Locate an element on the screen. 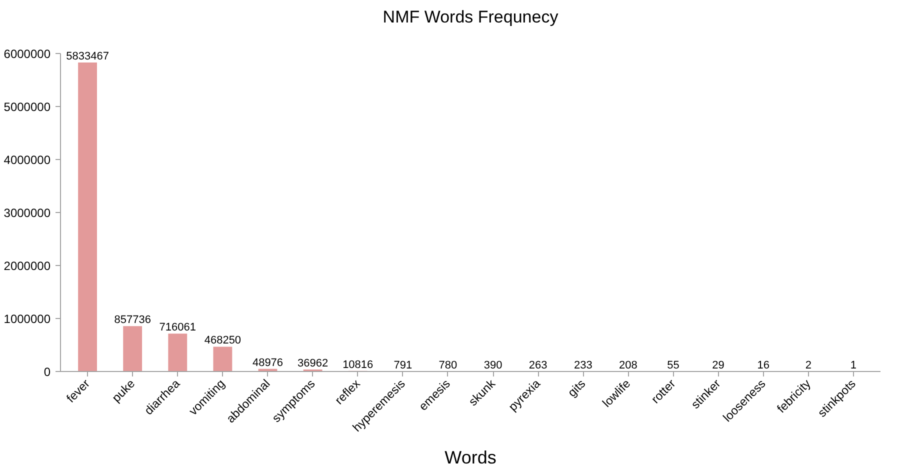 Image resolution: width=909 pixels, height=474 pixels. data-label: 791 is located at coordinates (403, 365).